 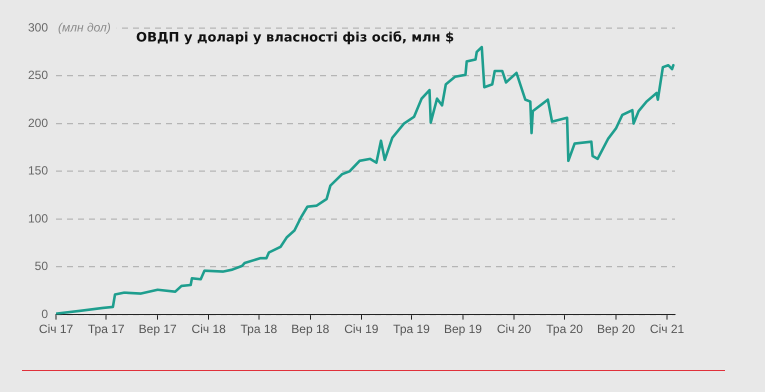 I want to click on chart-title: ОВДП у доларі у власності фіз осіб, млн $, so click(x=295, y=38).